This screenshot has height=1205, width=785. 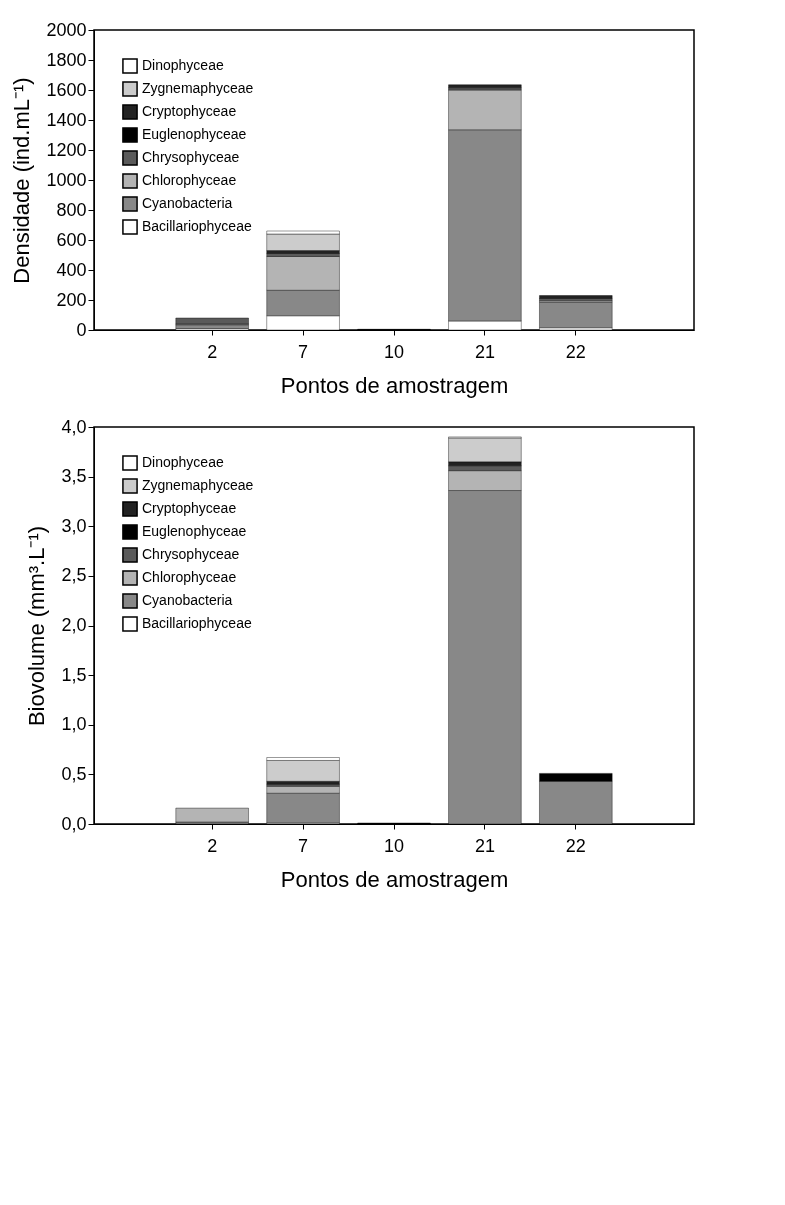 I want to click on y-tick-label: 1400, so click(x=66, y=119).